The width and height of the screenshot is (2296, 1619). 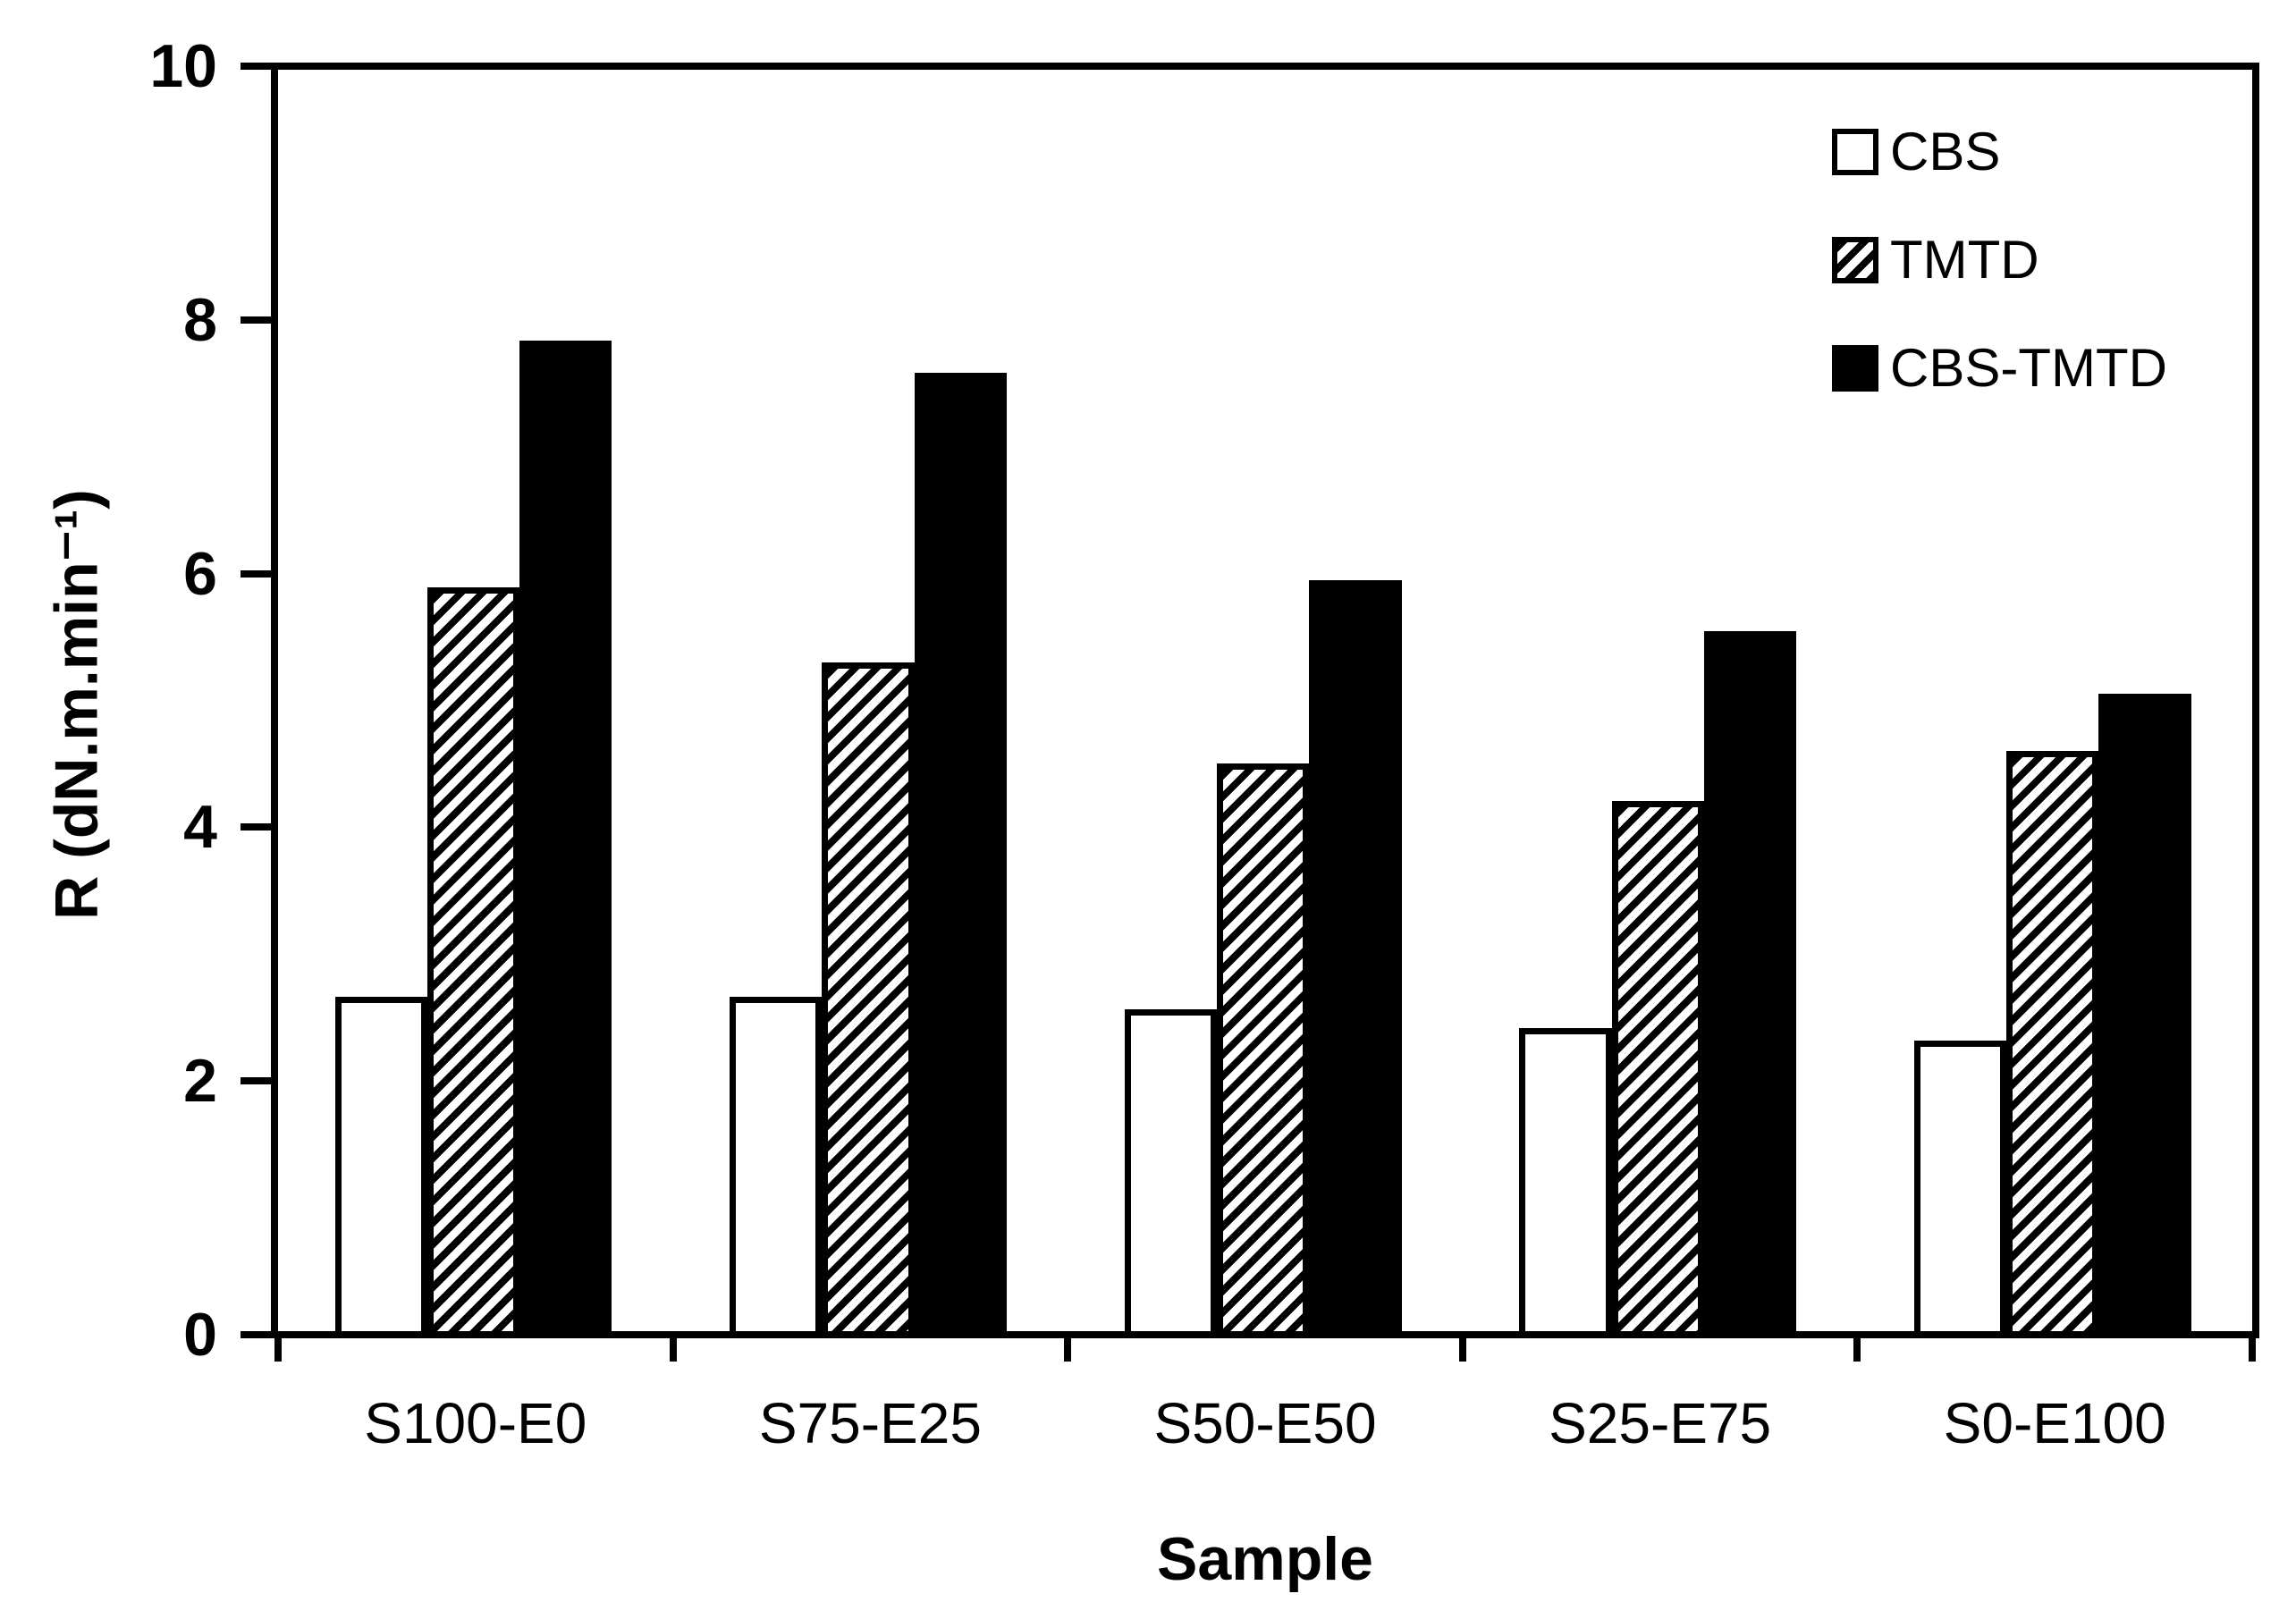 I want to click on legend-item-cbs-tmtd: CBS-TMTD, so click(x=1999, y=368).